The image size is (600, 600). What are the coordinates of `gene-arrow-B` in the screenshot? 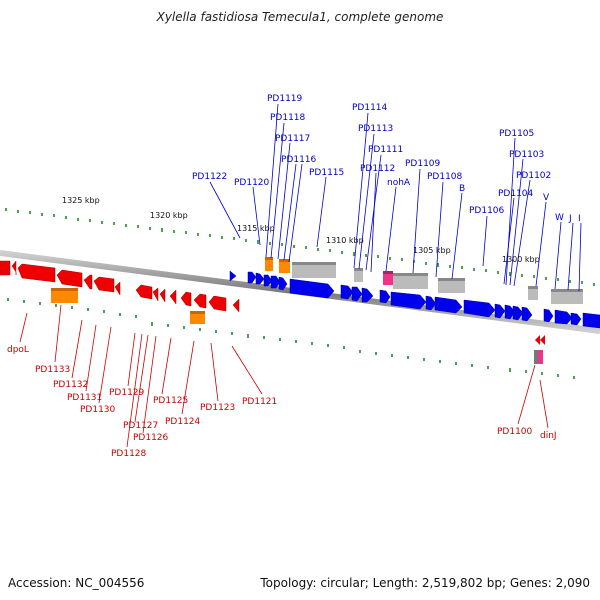 It's located at (448, 305).